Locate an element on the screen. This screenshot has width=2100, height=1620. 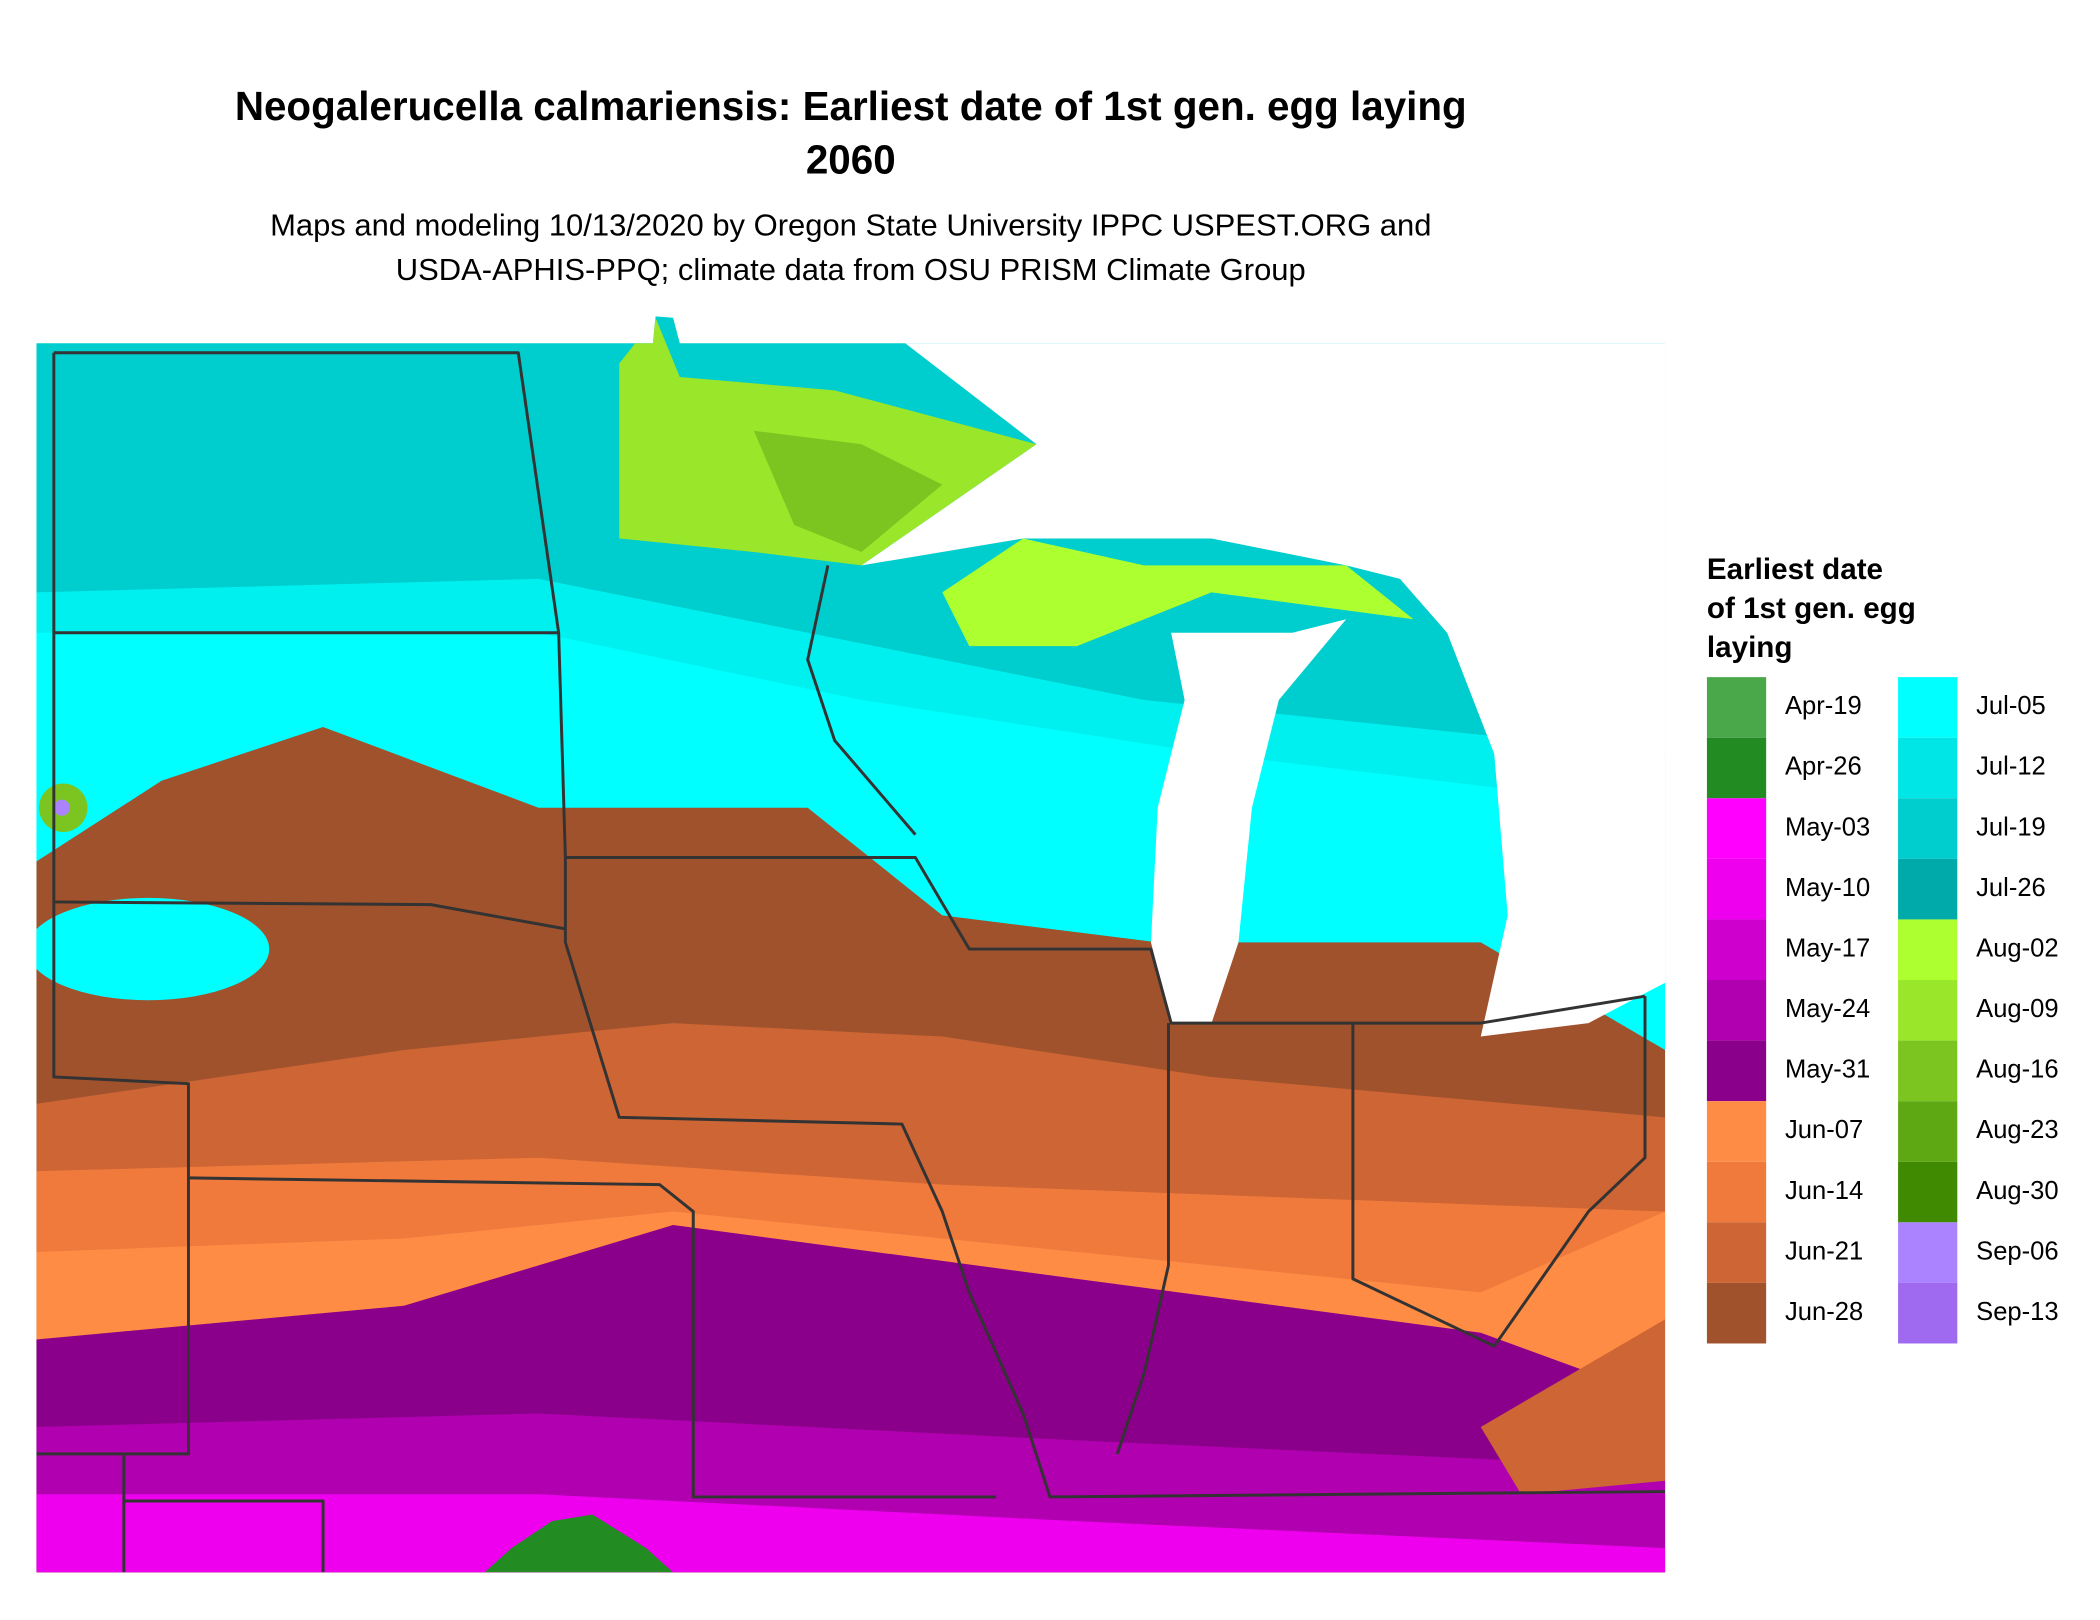
legend-label: Jul-12 is located at coordinates (2011, 767).